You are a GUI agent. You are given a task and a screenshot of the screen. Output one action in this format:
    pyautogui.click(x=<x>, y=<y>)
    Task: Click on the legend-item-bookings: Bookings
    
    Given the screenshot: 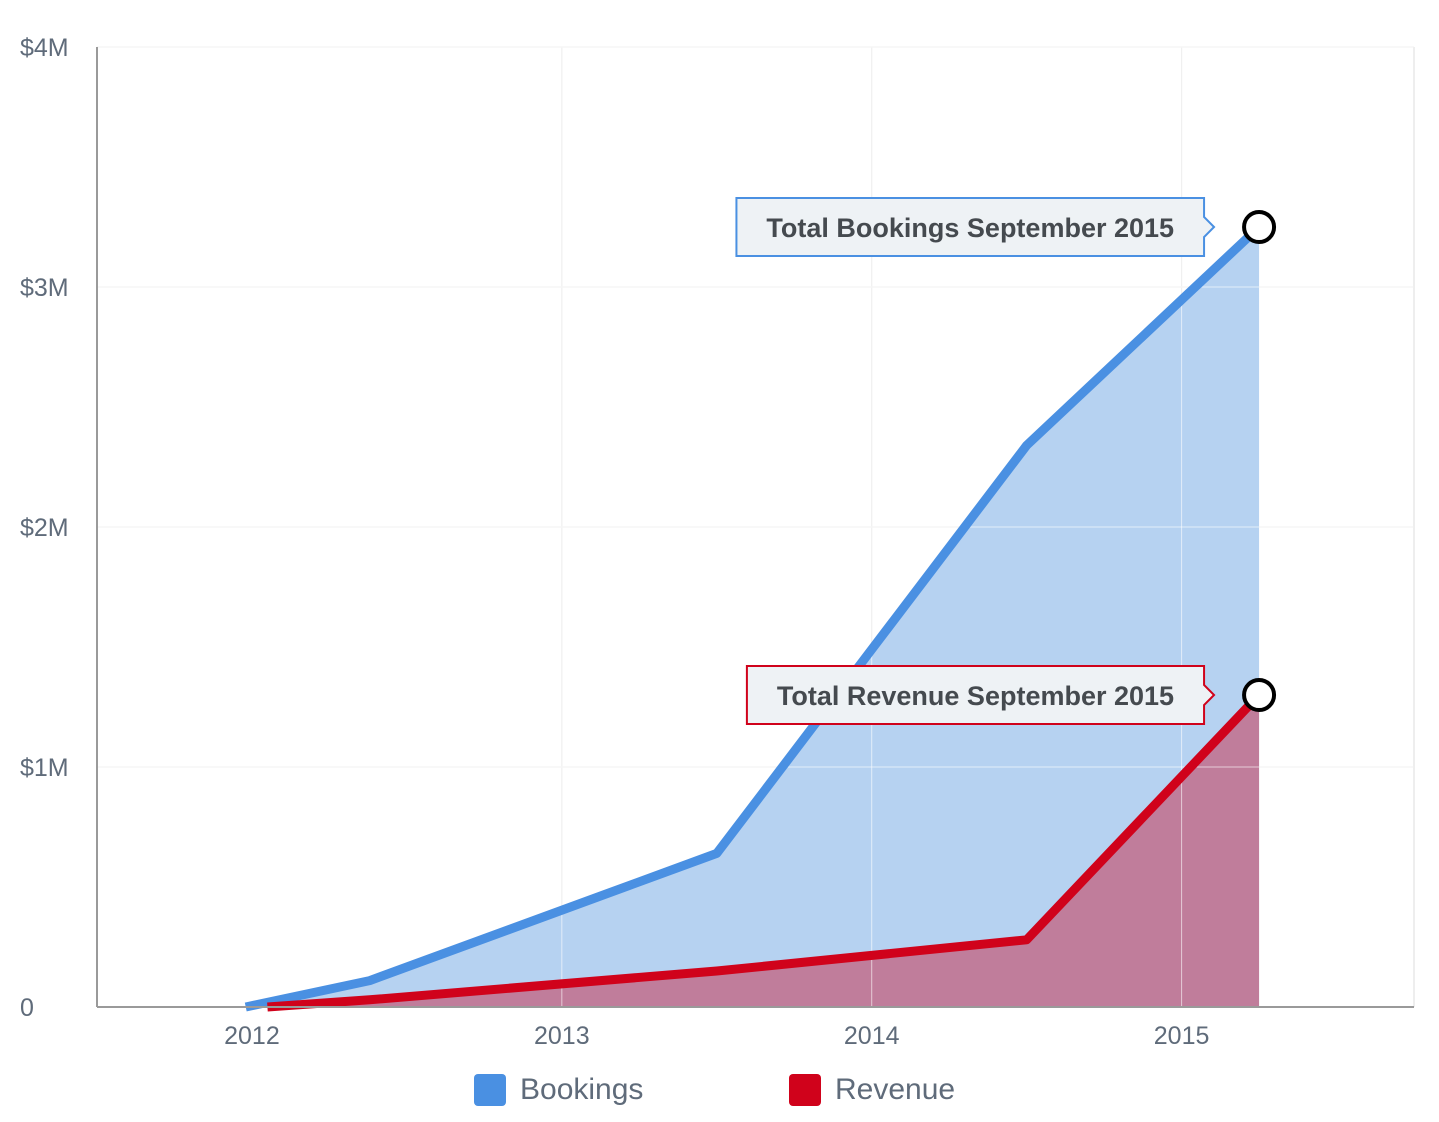 What is the action you would take?
    pyautogui.click(x=558, y=1090)
    